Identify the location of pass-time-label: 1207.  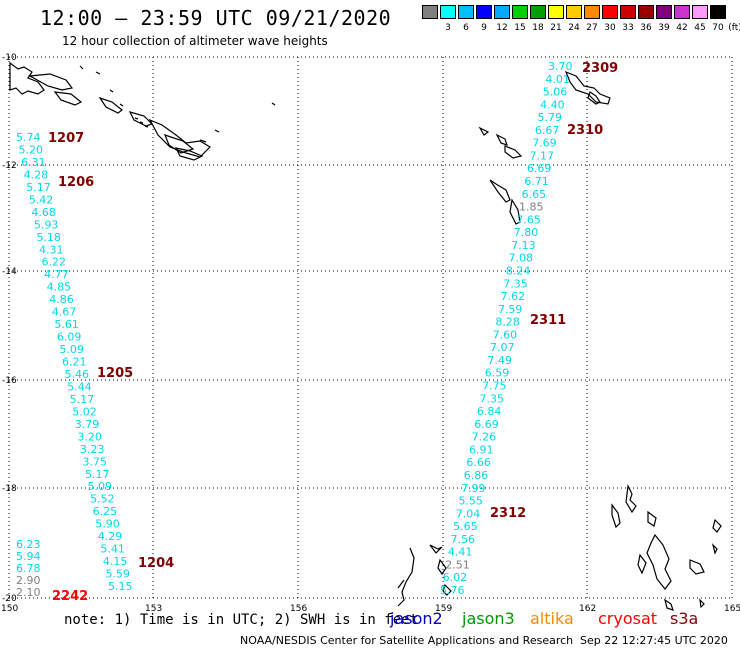
(66, 138).